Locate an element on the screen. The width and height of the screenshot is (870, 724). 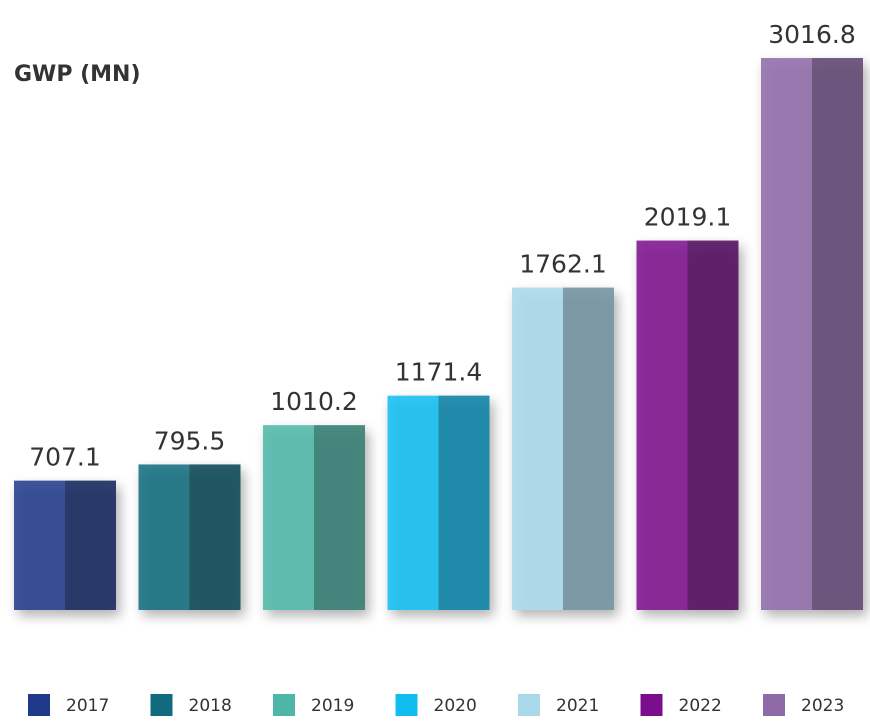
value-label: 1010.2 is located at coordinates (313, 401).